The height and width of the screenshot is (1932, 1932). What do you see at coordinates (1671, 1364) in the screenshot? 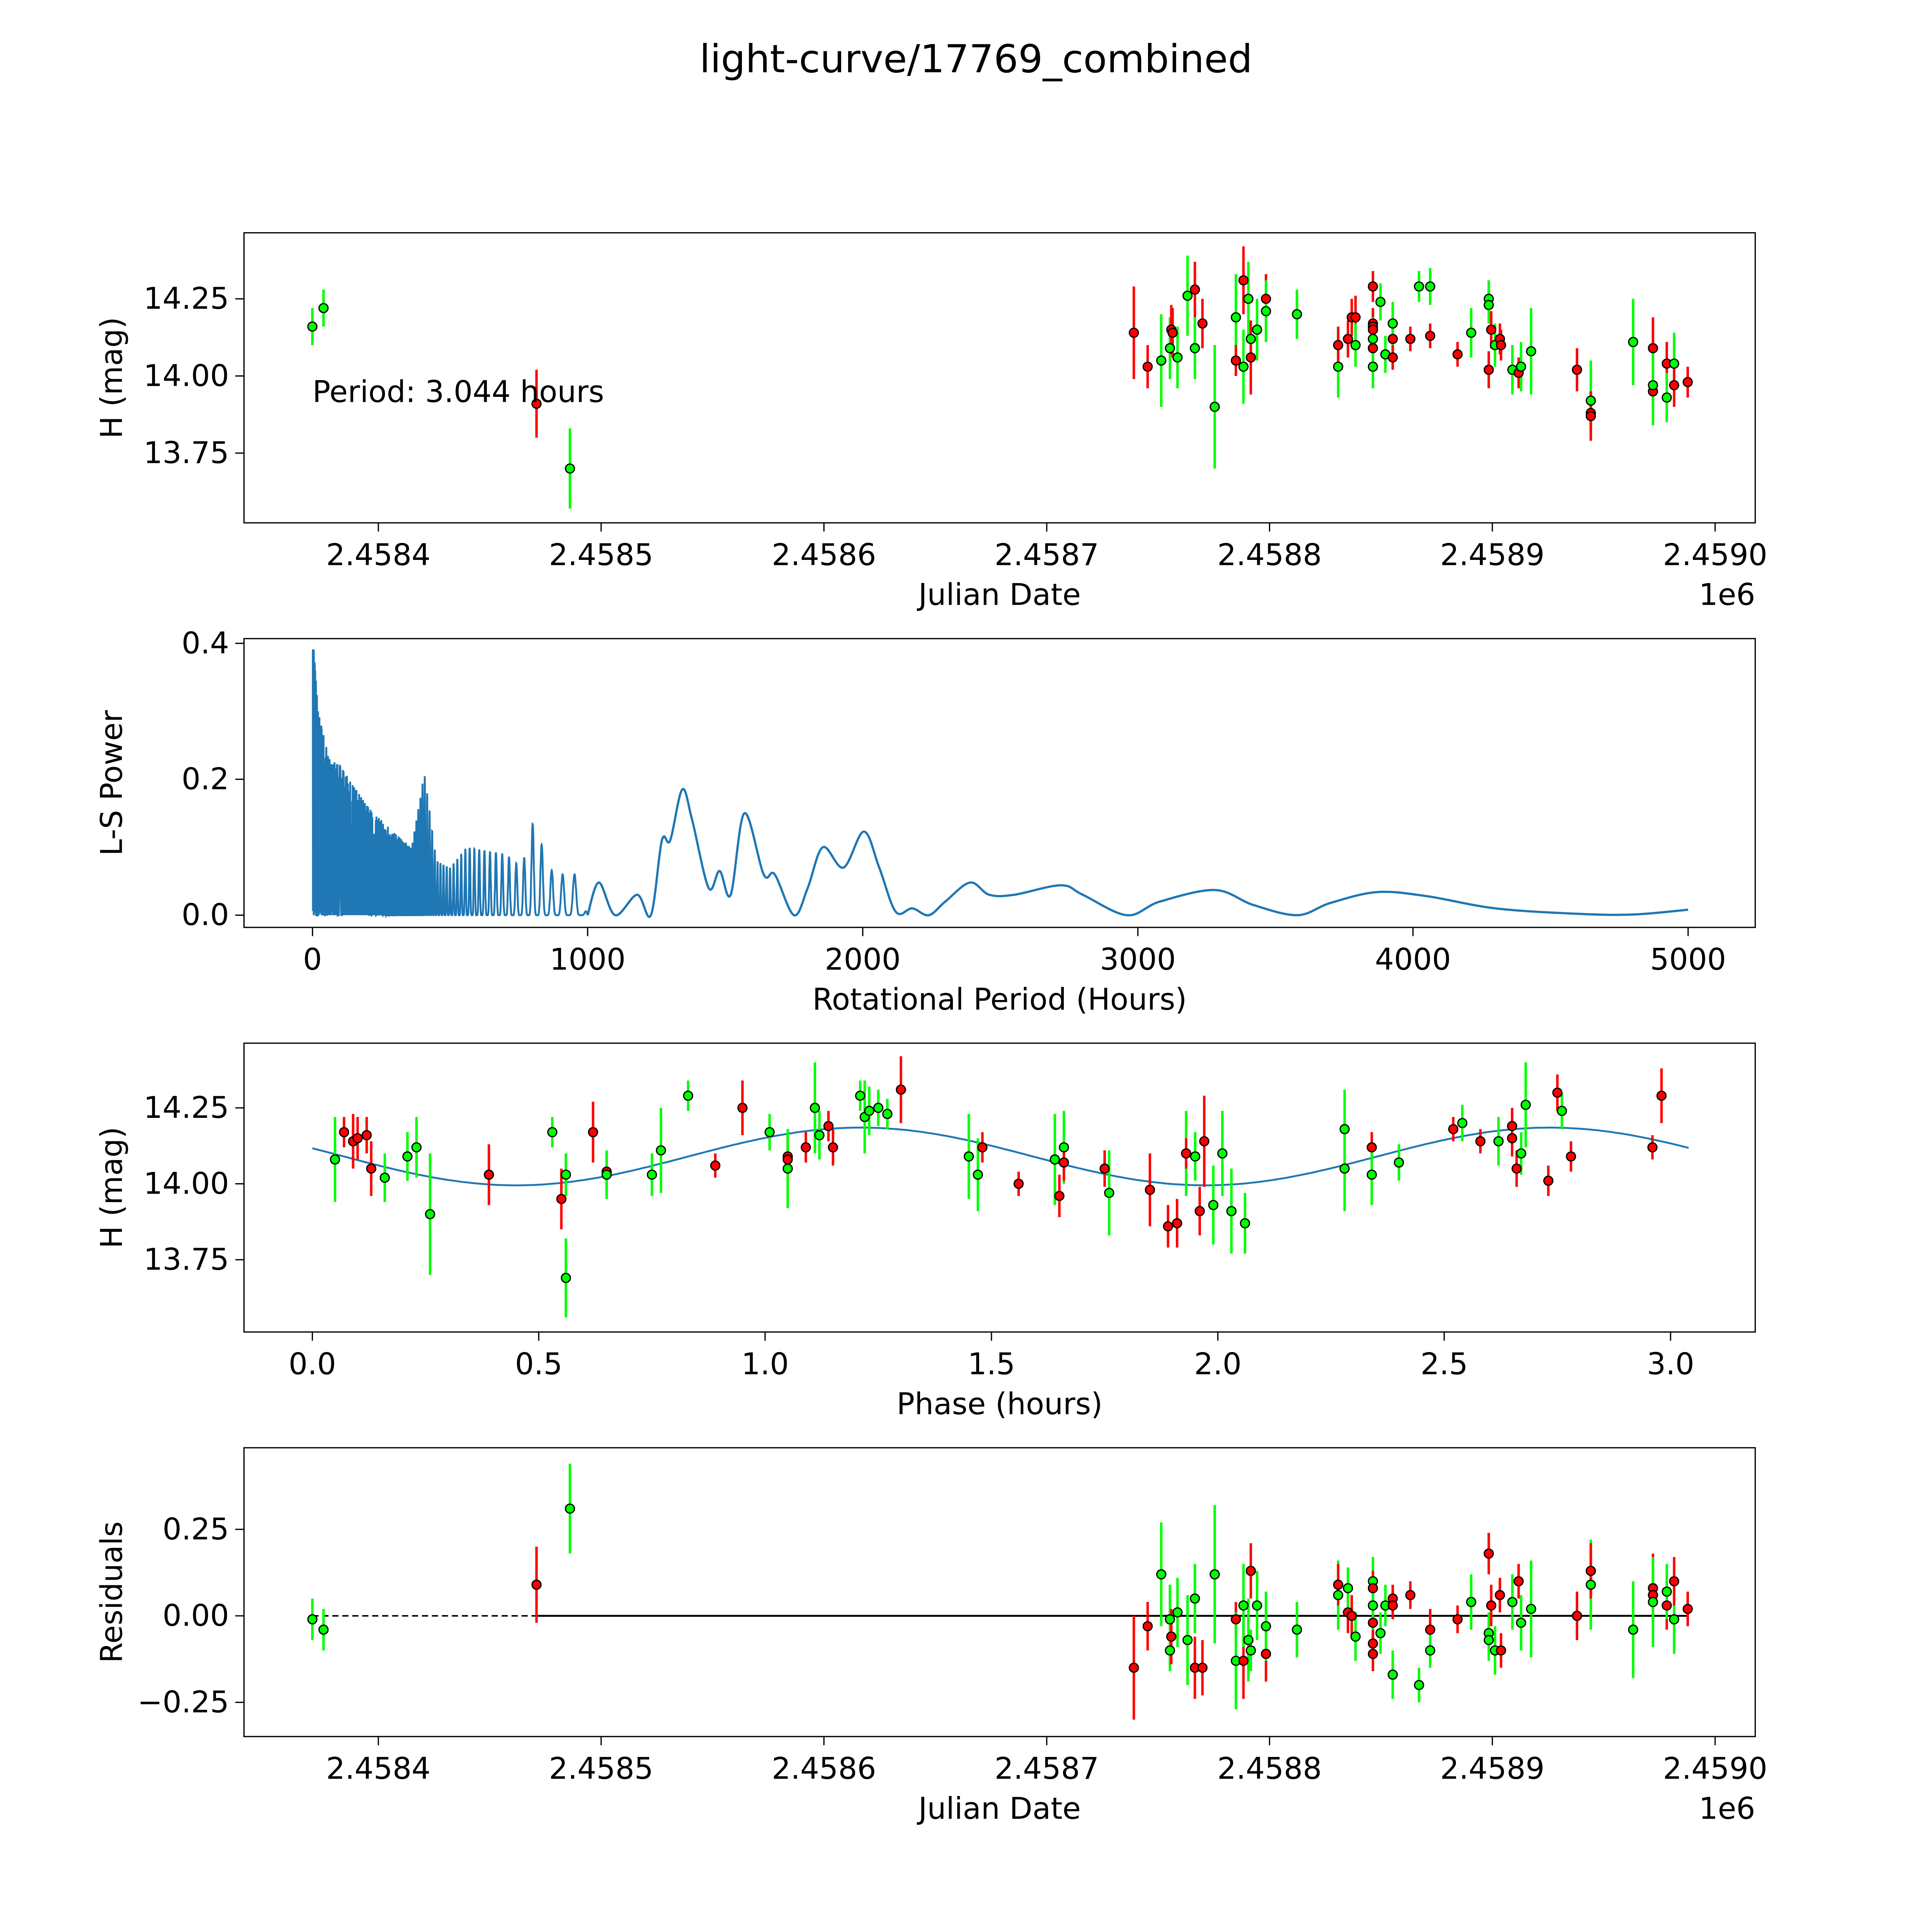
I see `x-tick-label: 3.0` at bounding box center [1671, 1364].